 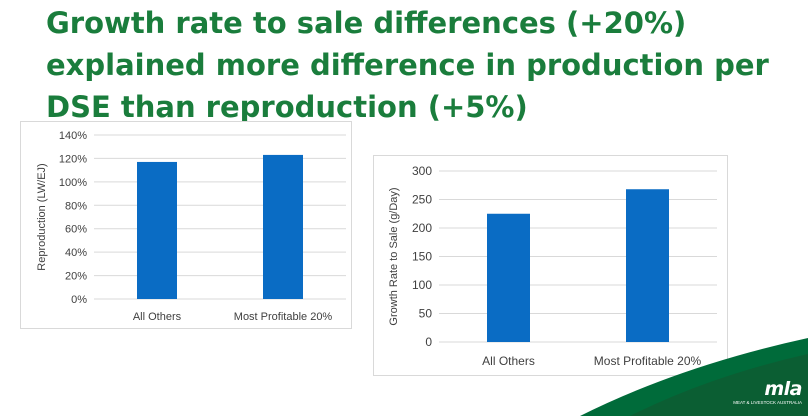 I want to click on reproduction-y-tick-label: 80%, so click(x=76, y=206).